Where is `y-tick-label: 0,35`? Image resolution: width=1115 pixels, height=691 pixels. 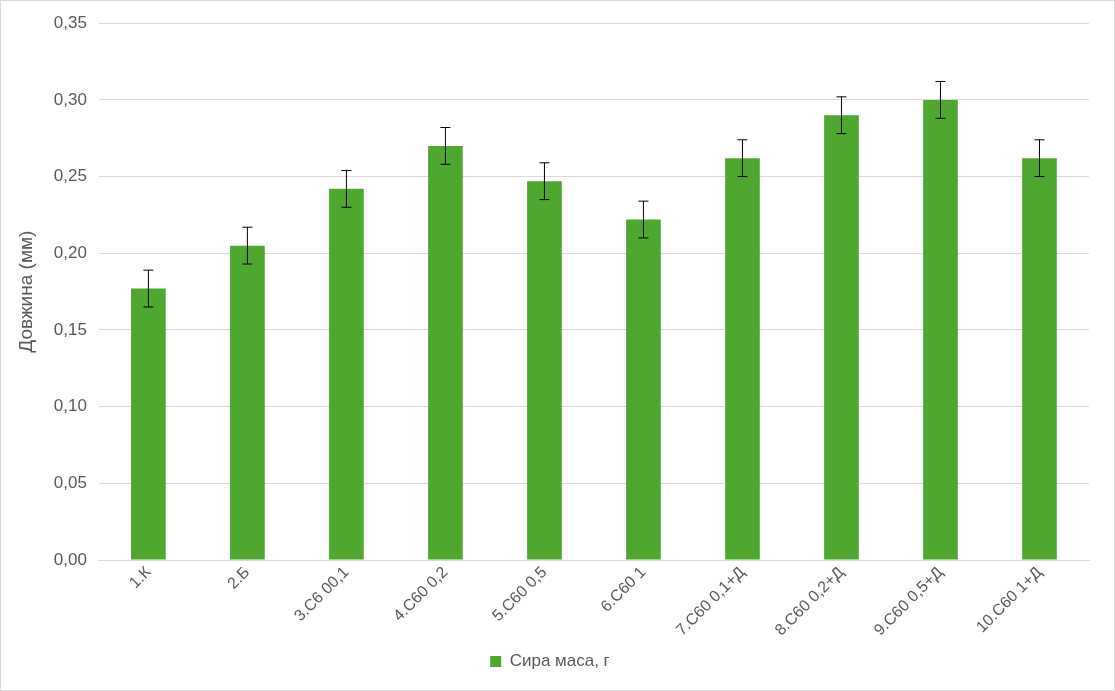
y-tick-label: 0,35 is located at coordinates (70, 22).